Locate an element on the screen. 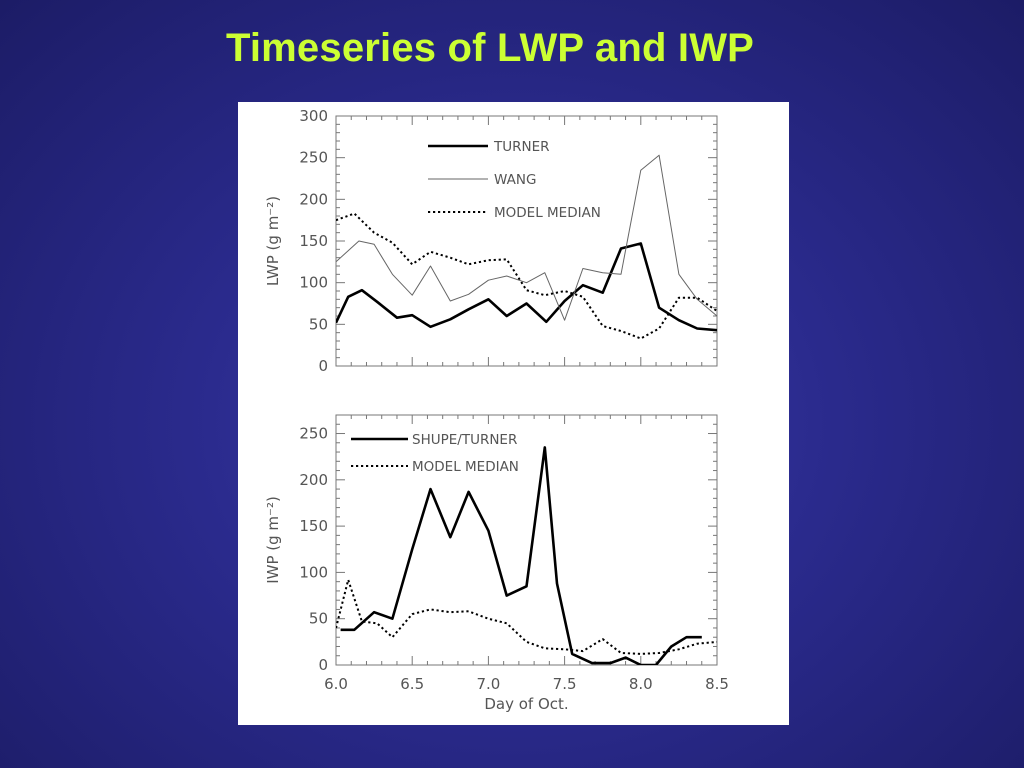 This screenshot has height=768, width=1024. slide-title: Timeseries of LWP and IWP is located at coordinates (490, 48).